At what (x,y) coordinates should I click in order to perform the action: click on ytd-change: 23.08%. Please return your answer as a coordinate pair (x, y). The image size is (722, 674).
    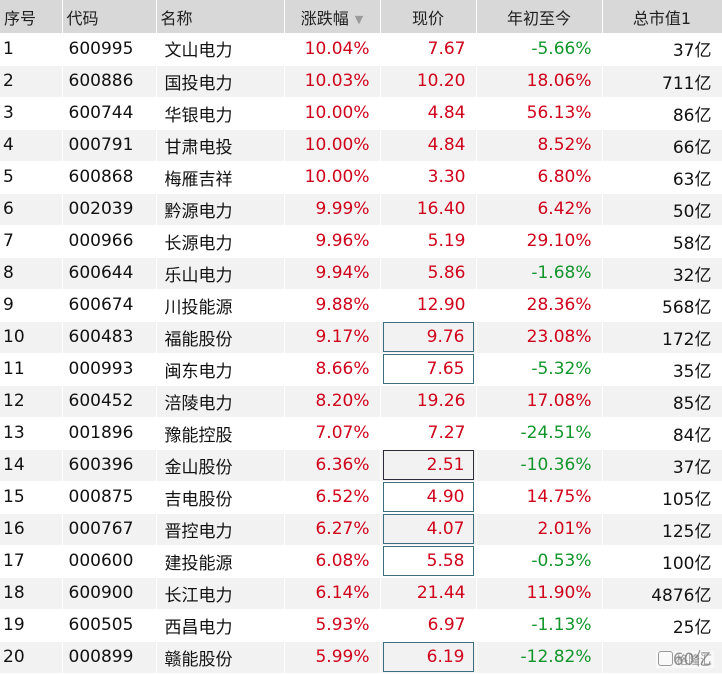
    Looking at the image, I should click on (539, 337).